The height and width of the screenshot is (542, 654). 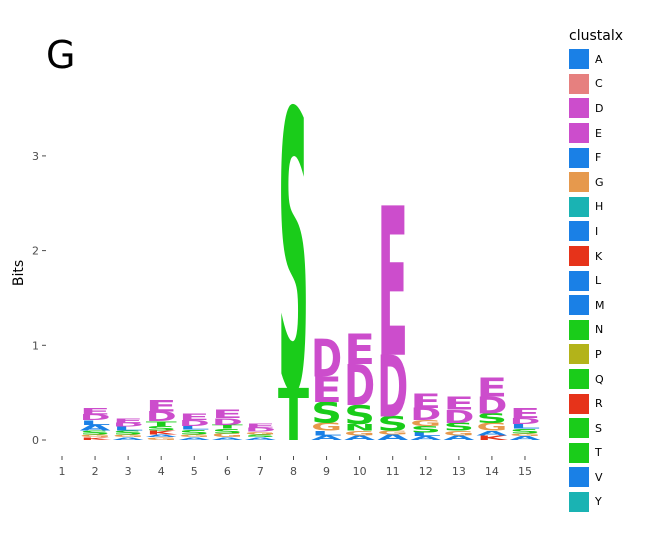 What do you see at coordinates (599, 256) in the screenshot?
I see `legend-label: K` at bounding box center [599, 256].